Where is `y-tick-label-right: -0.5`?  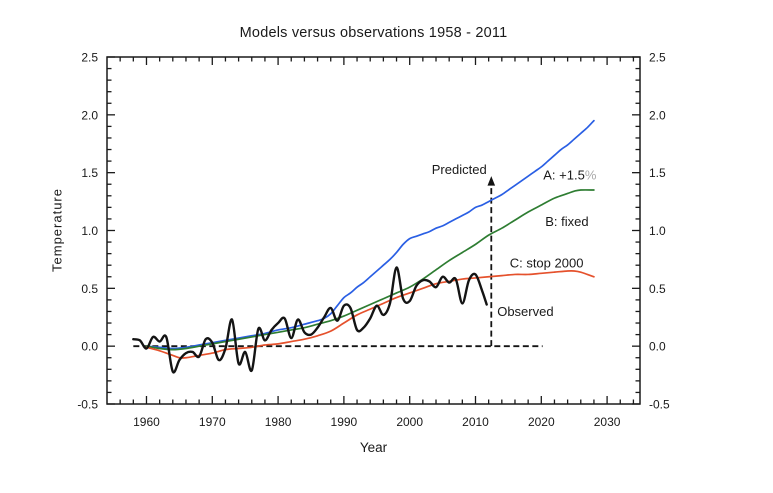 y-tick-label-right: -0.5 is located at coordinates (659, 405).